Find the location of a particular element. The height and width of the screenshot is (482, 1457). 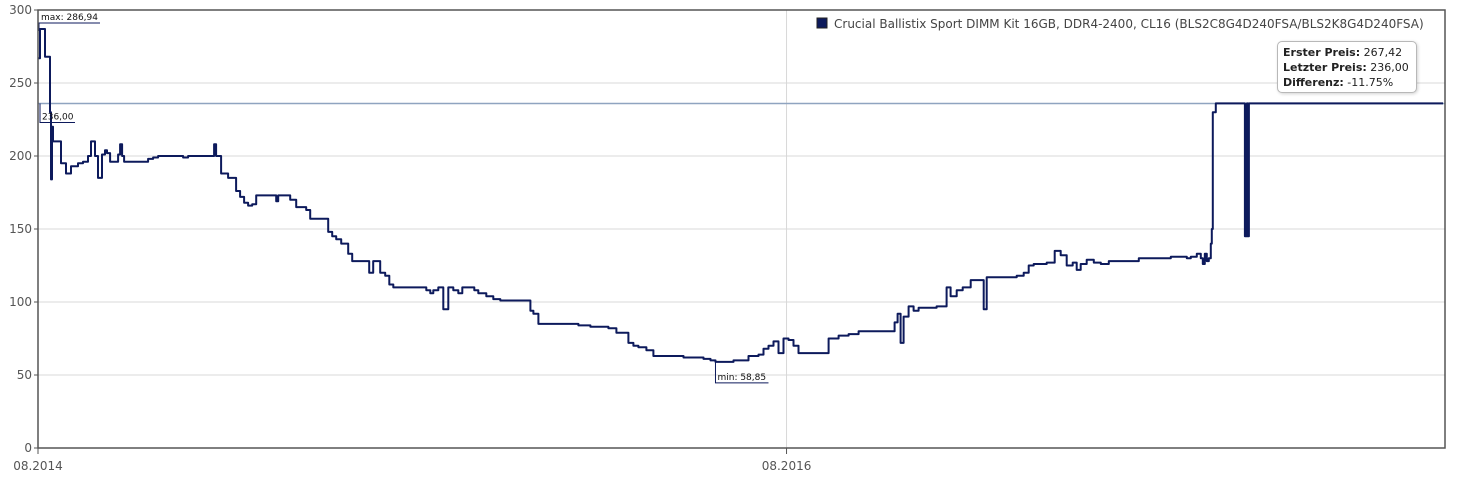

tooltip-first-price-value: 267,42 is located at coordinates (1383, 52).